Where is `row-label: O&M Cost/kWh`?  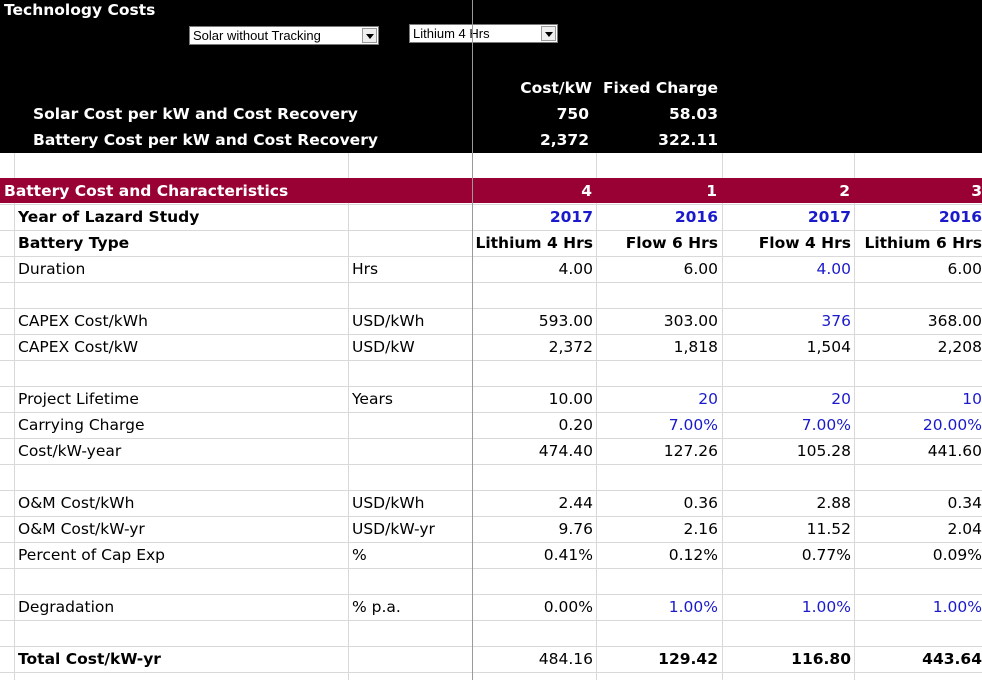 row-label: O&M Cost/kWh is located at coordinates (76, 503).